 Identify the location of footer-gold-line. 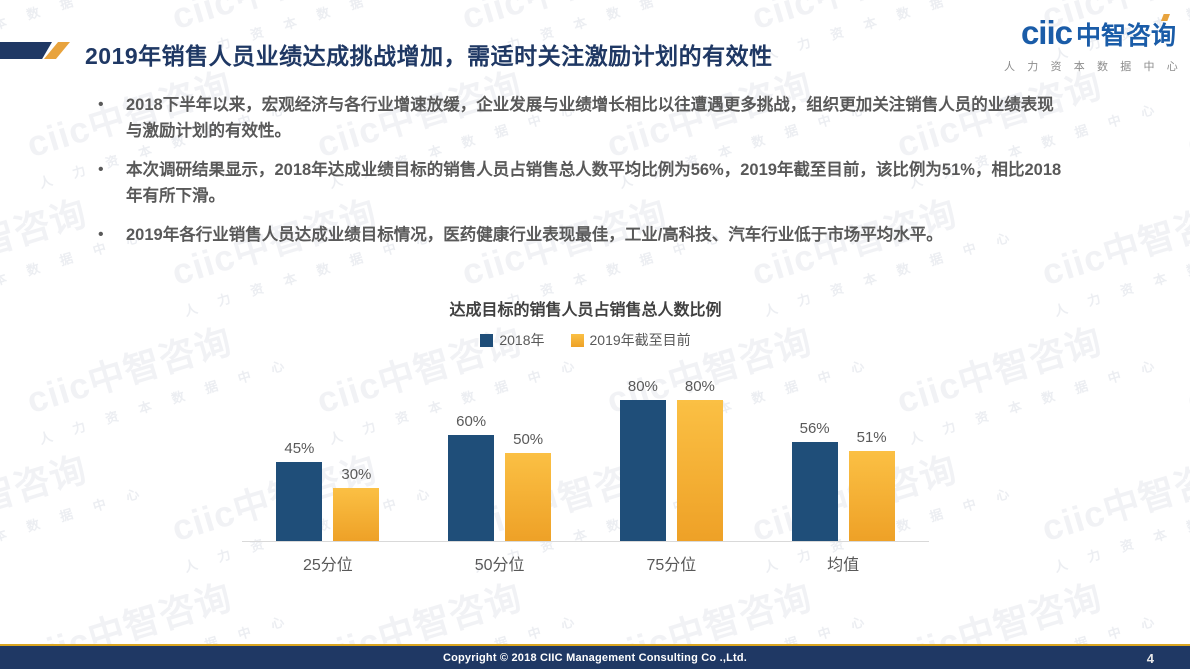
(595, 645).